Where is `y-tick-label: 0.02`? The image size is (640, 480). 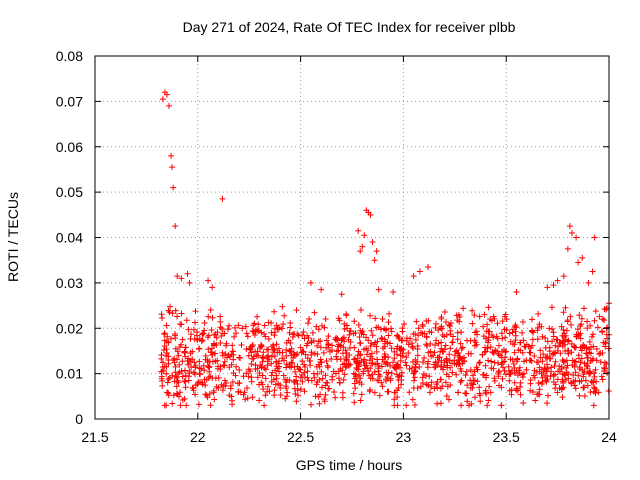 y-tick-label: 0.02 is located at coordinates (69, 328).